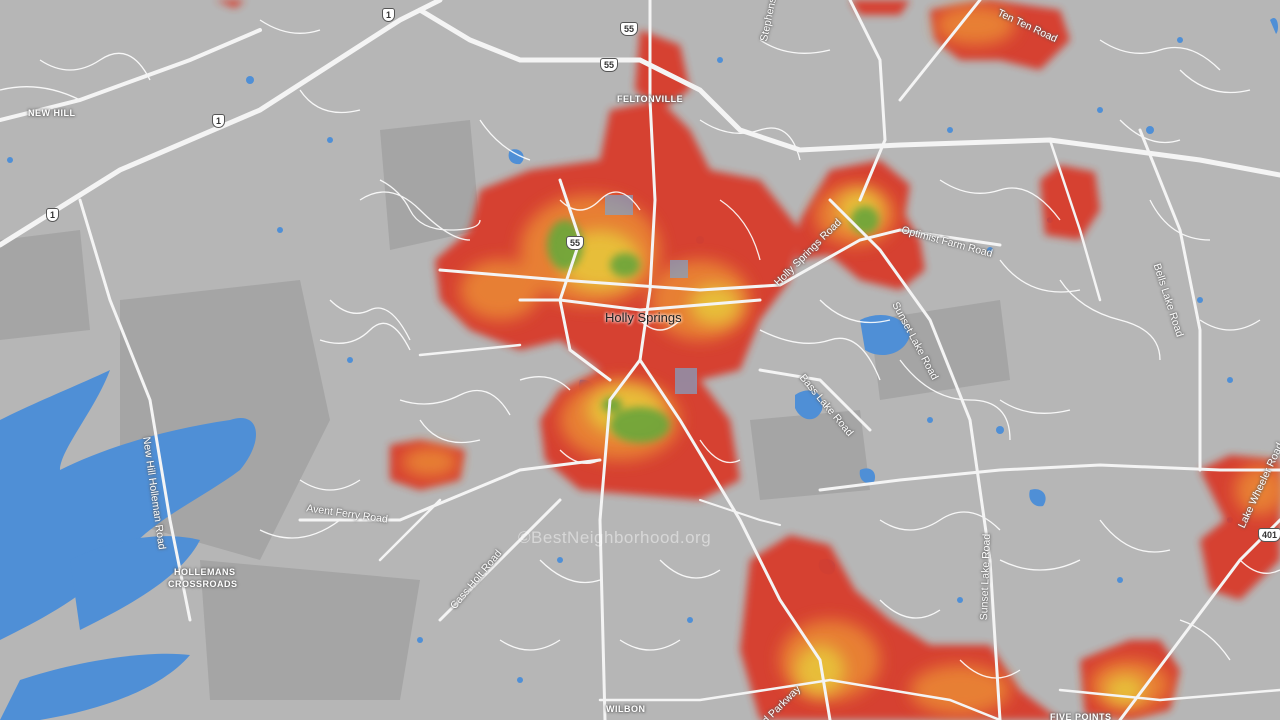 The height and width of the screenshot is (720, 1280). Describe the element at coordinates (1269, 535) in the screenshot. I see `i-401-shield: 401` at that location.